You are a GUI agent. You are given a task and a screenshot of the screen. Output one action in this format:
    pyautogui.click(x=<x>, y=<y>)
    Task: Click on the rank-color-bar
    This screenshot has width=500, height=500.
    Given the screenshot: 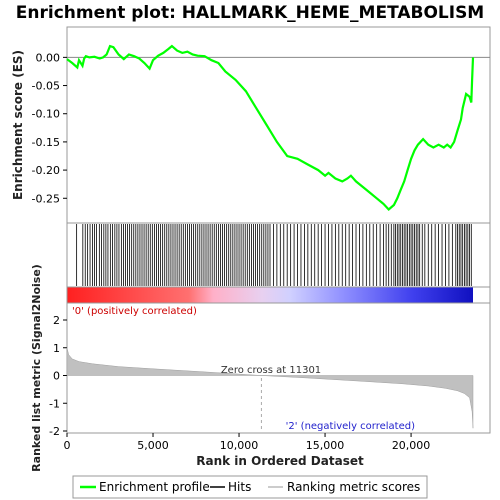 What is the action you would take?
    pyautogui.click(x=270, y=295)
    